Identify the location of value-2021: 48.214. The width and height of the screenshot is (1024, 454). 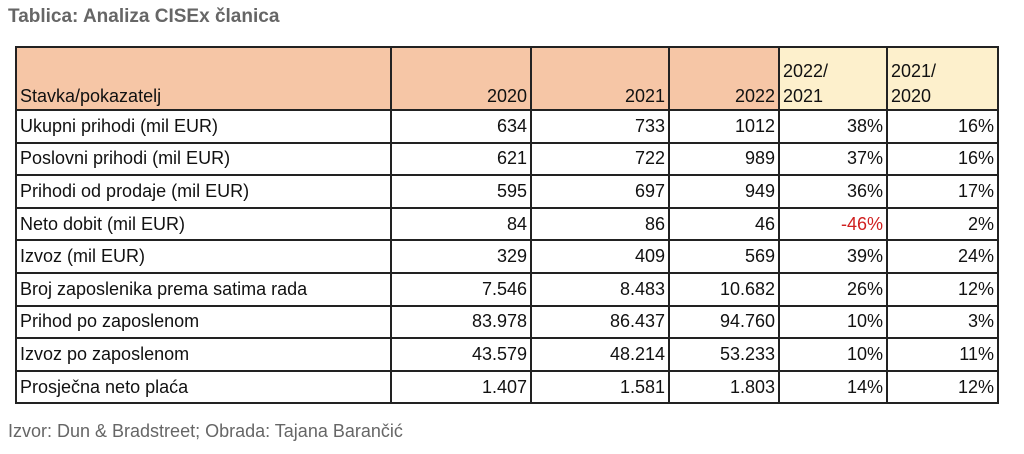
(600, 354).